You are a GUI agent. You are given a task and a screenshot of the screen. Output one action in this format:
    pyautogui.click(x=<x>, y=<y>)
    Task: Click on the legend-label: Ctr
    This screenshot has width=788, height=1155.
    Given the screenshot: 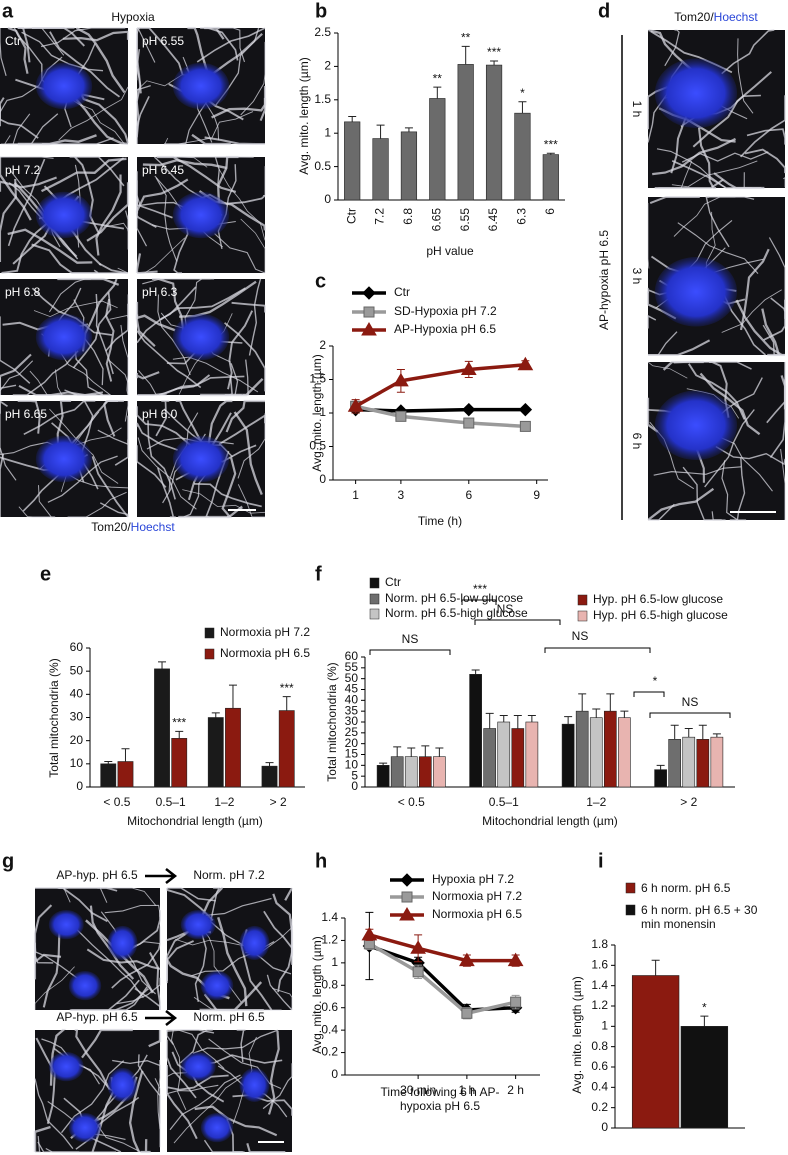 What is the action you would take?
    pyautogui.click(x=402, y=292)
    